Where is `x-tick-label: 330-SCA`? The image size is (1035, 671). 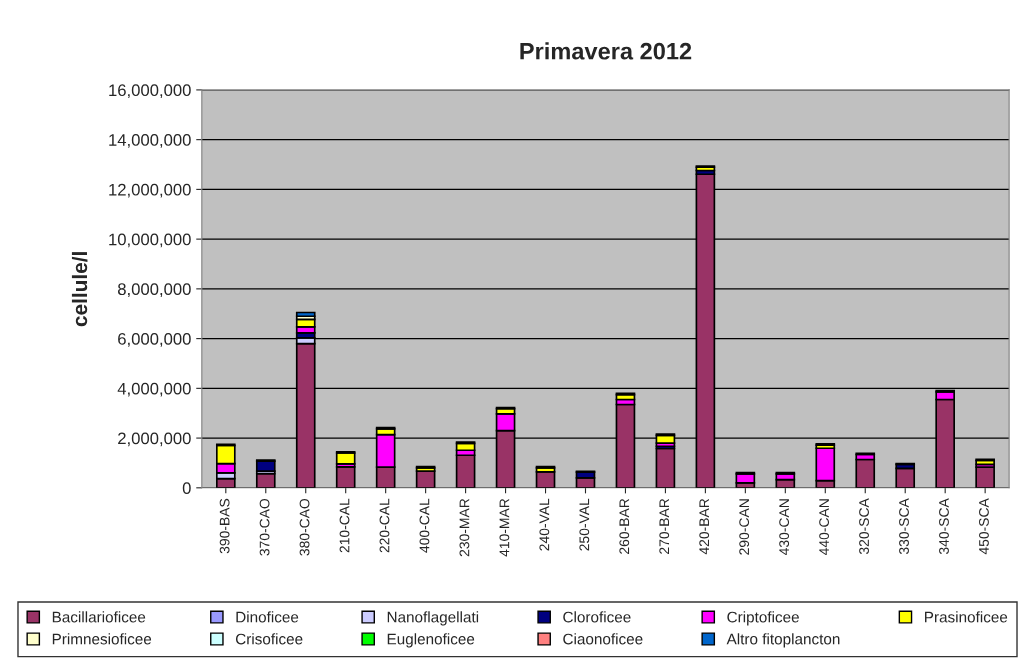
x-tick-label: 330-SCA is located at coordinates (904, 526).